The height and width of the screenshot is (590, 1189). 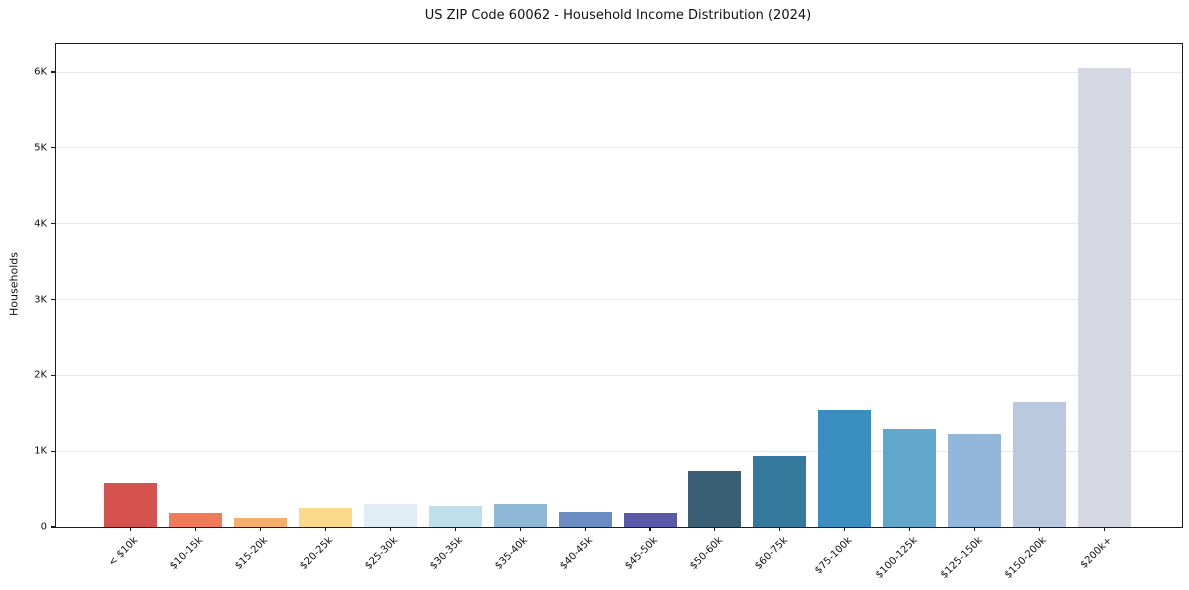 I want to click on y-tick-label: 0, so click(x=43, y=527).